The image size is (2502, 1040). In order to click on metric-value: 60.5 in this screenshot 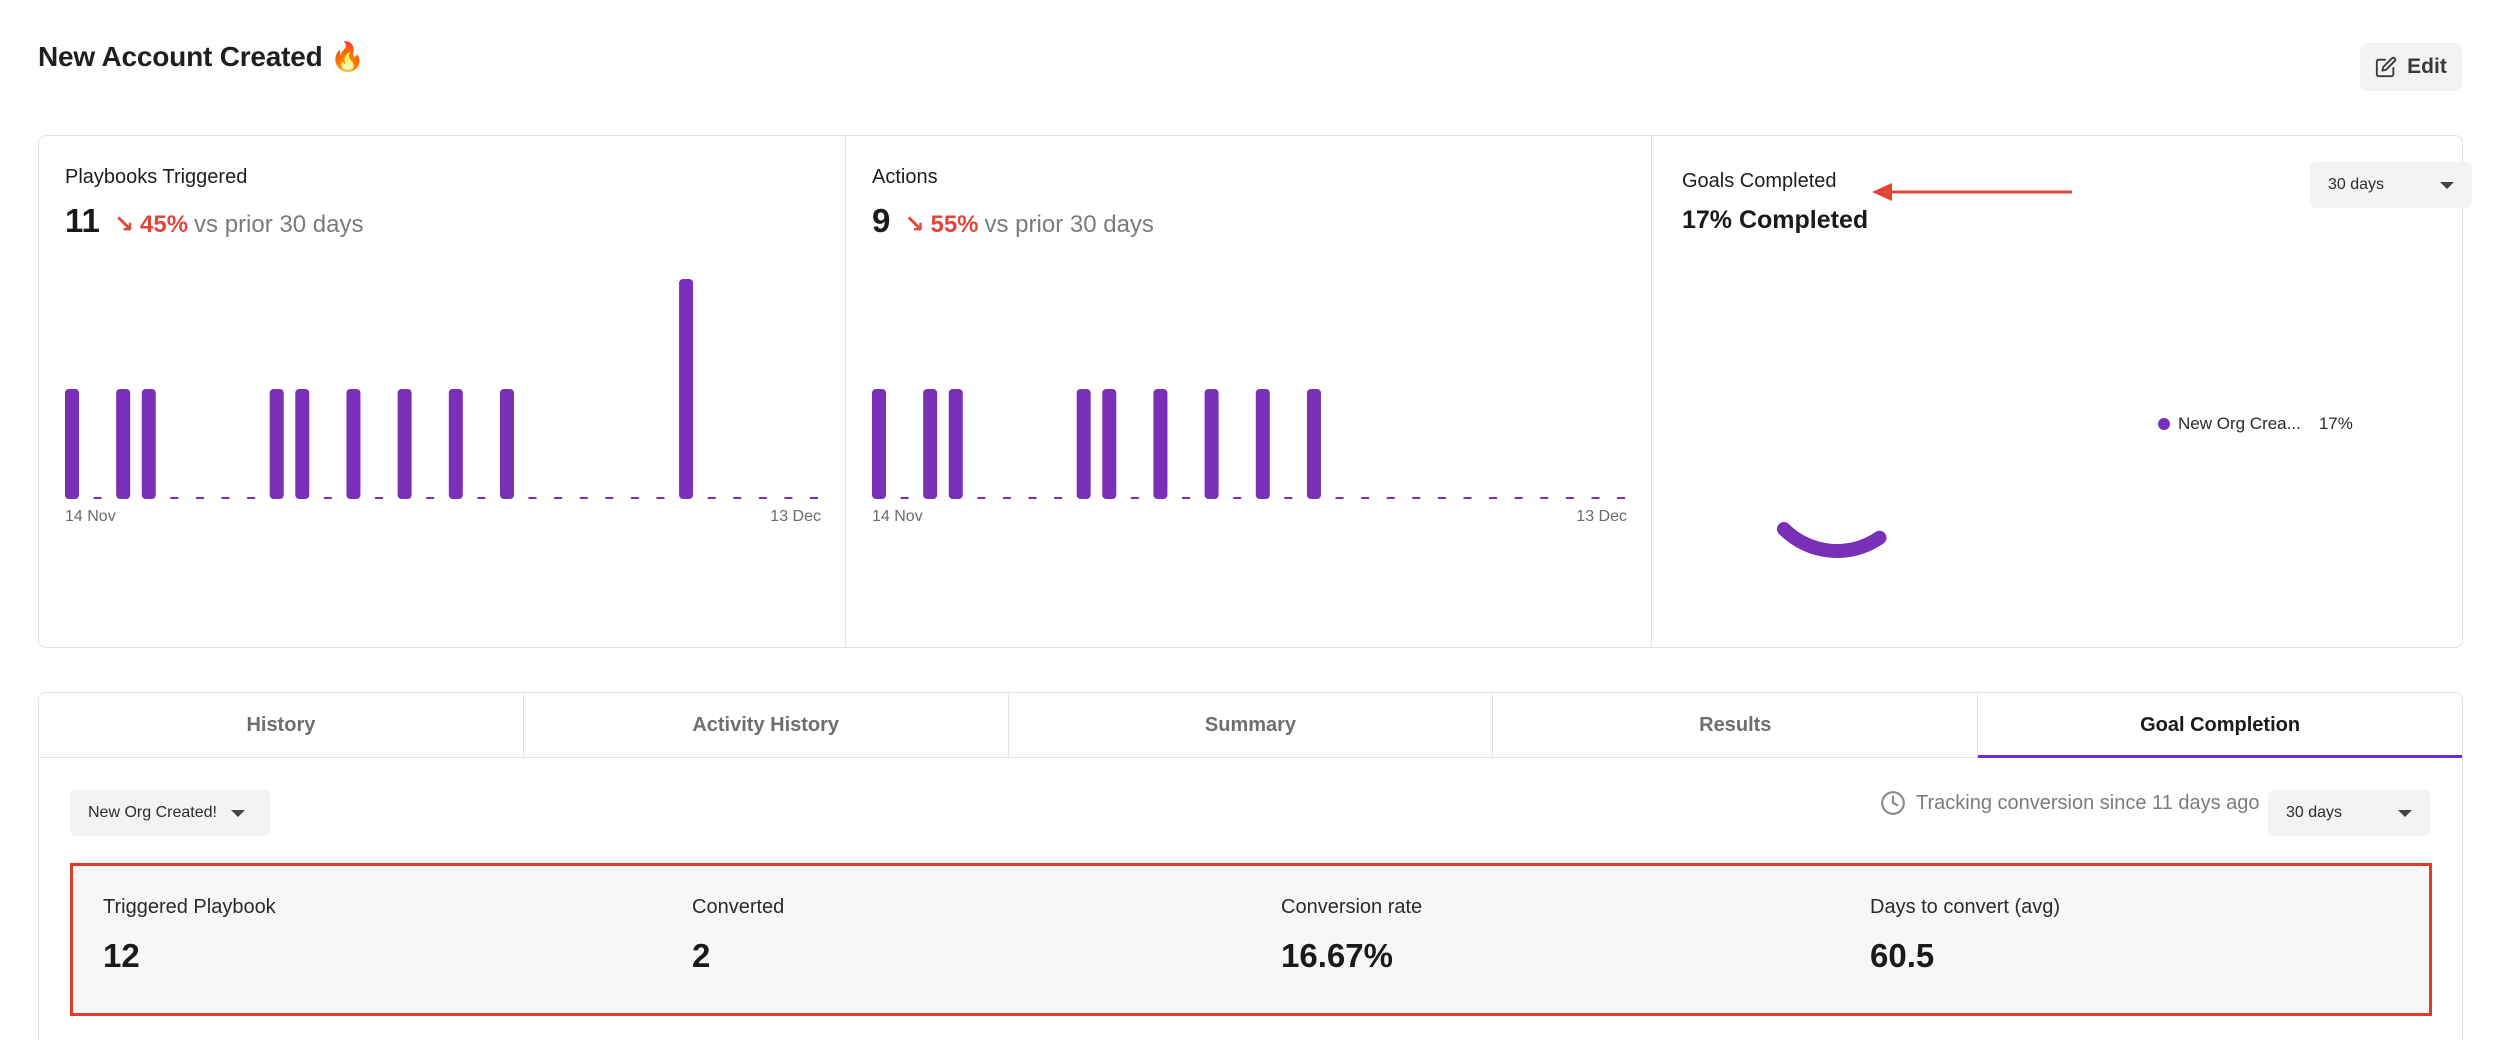, I will do `click(1902, 955)`.